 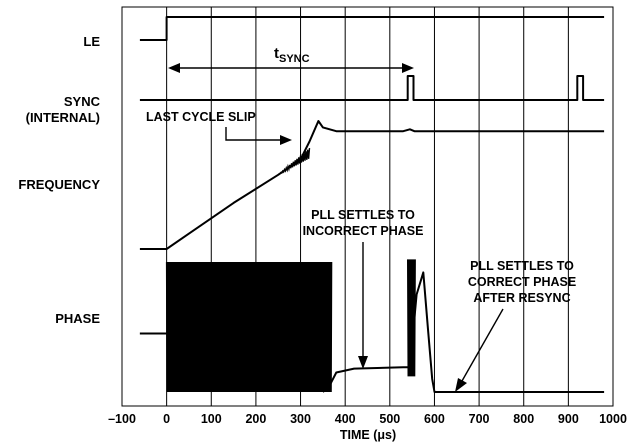 What do you see at coordinates (59, 184) in the screenshot?
I see `signal-label-frequency: FREQUENCY` at bounding box center [59, 184].